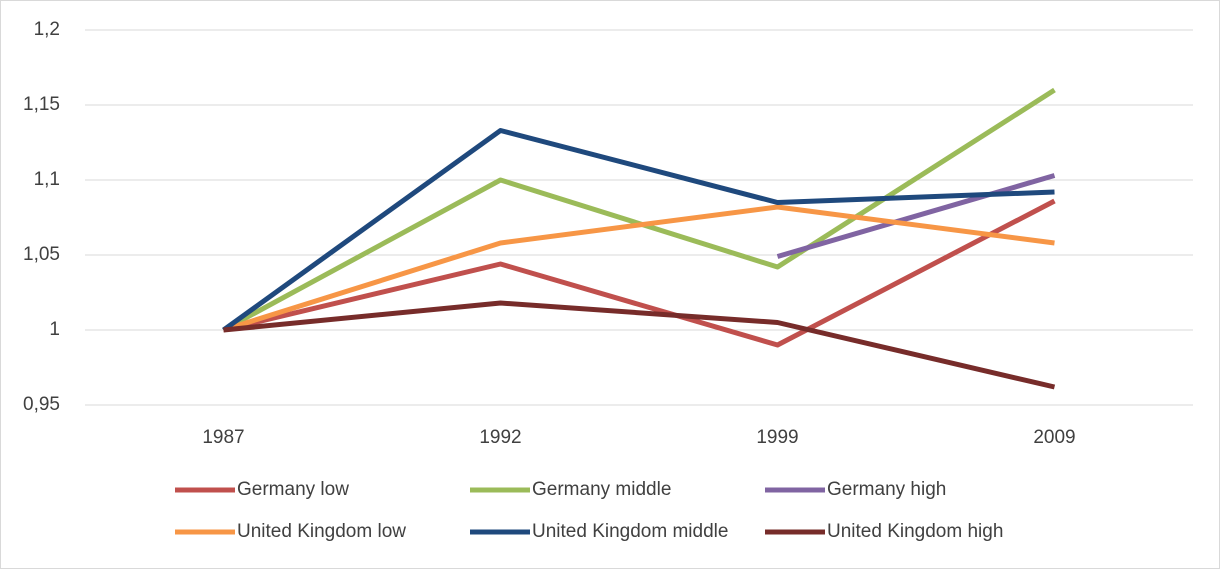 The height and width of the screenshot is (570, 1221). I want to click on x-tick-label: 2009, so click(1054, 437).